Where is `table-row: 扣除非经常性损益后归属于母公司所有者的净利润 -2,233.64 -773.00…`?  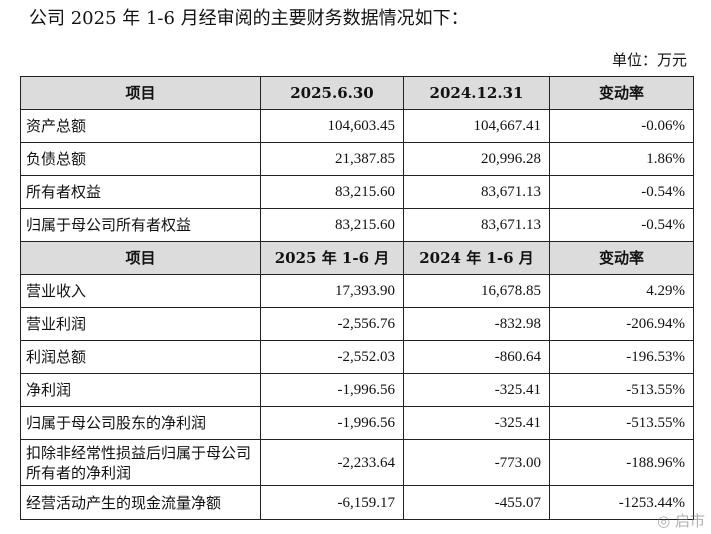
table-row: 扣除非经常性损益后归属于母公司所有者的净利润 -2,233.64 -773.00… is located at coordinates (357, 463).